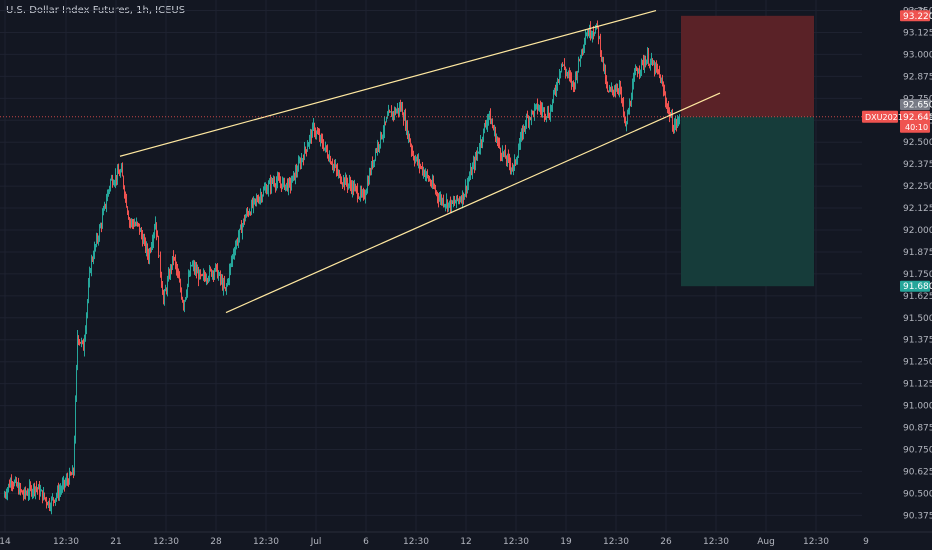 The image size is (932, 550). I want to click on y-tick-label: 92.875, so click(917, 77).